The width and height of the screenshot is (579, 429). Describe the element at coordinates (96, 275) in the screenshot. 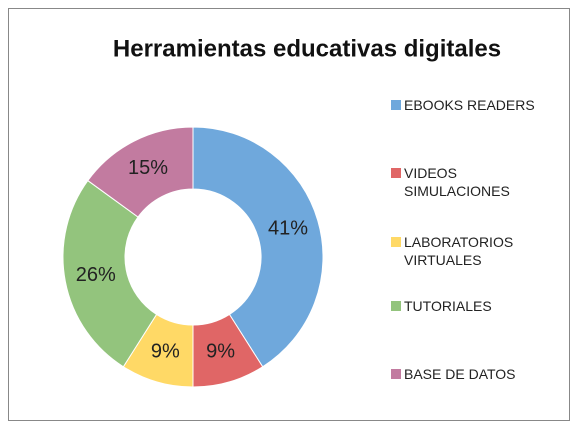

I see `data-label: 26%` at that location.